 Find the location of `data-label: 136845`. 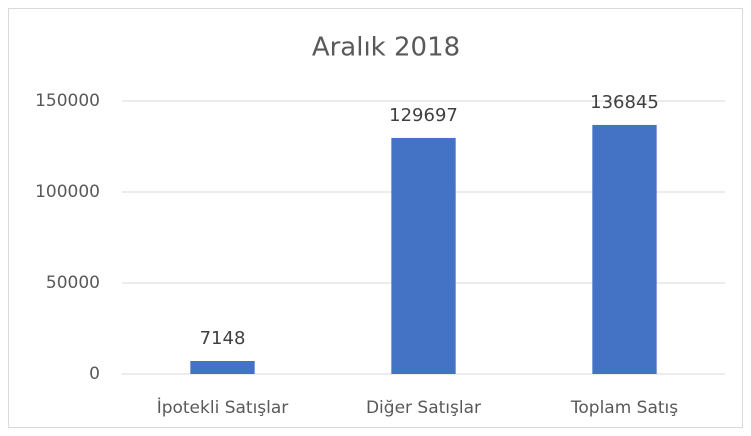

data-label: 136845 is located at coordinates (624, 102).